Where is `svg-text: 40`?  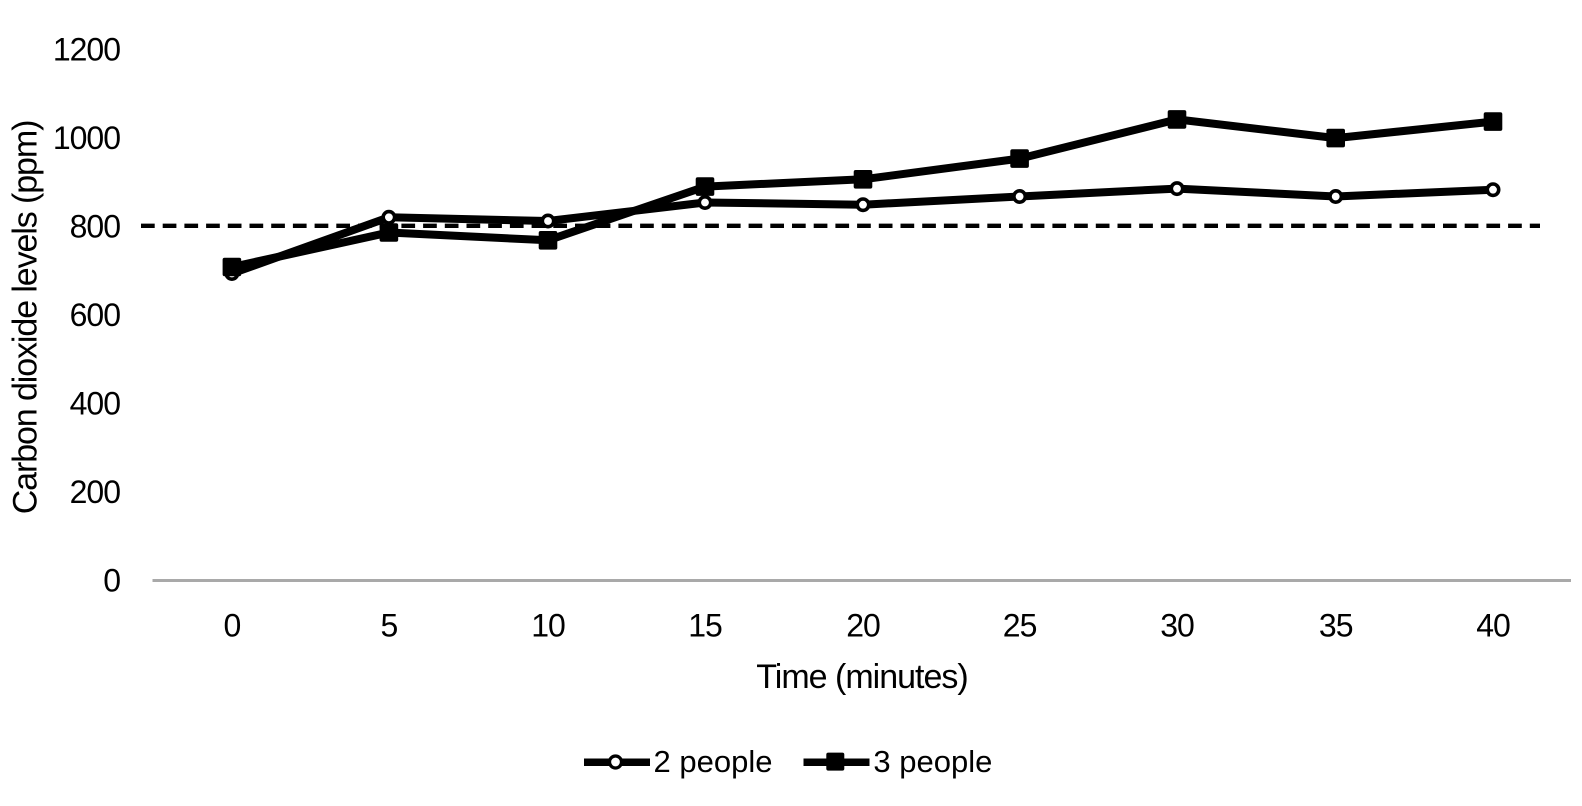 svg-text: 40 is located at coordinates (1493, 625).